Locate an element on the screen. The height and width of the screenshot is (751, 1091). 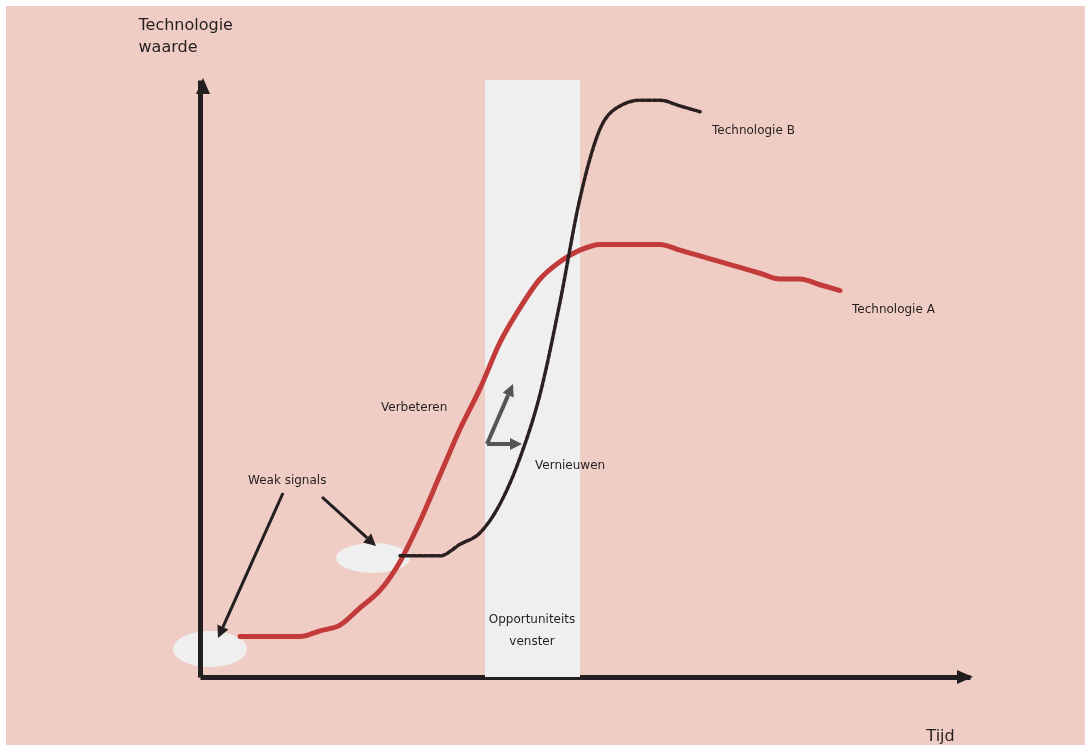
series-label: Technologie B is located at coordinates (753, 129).